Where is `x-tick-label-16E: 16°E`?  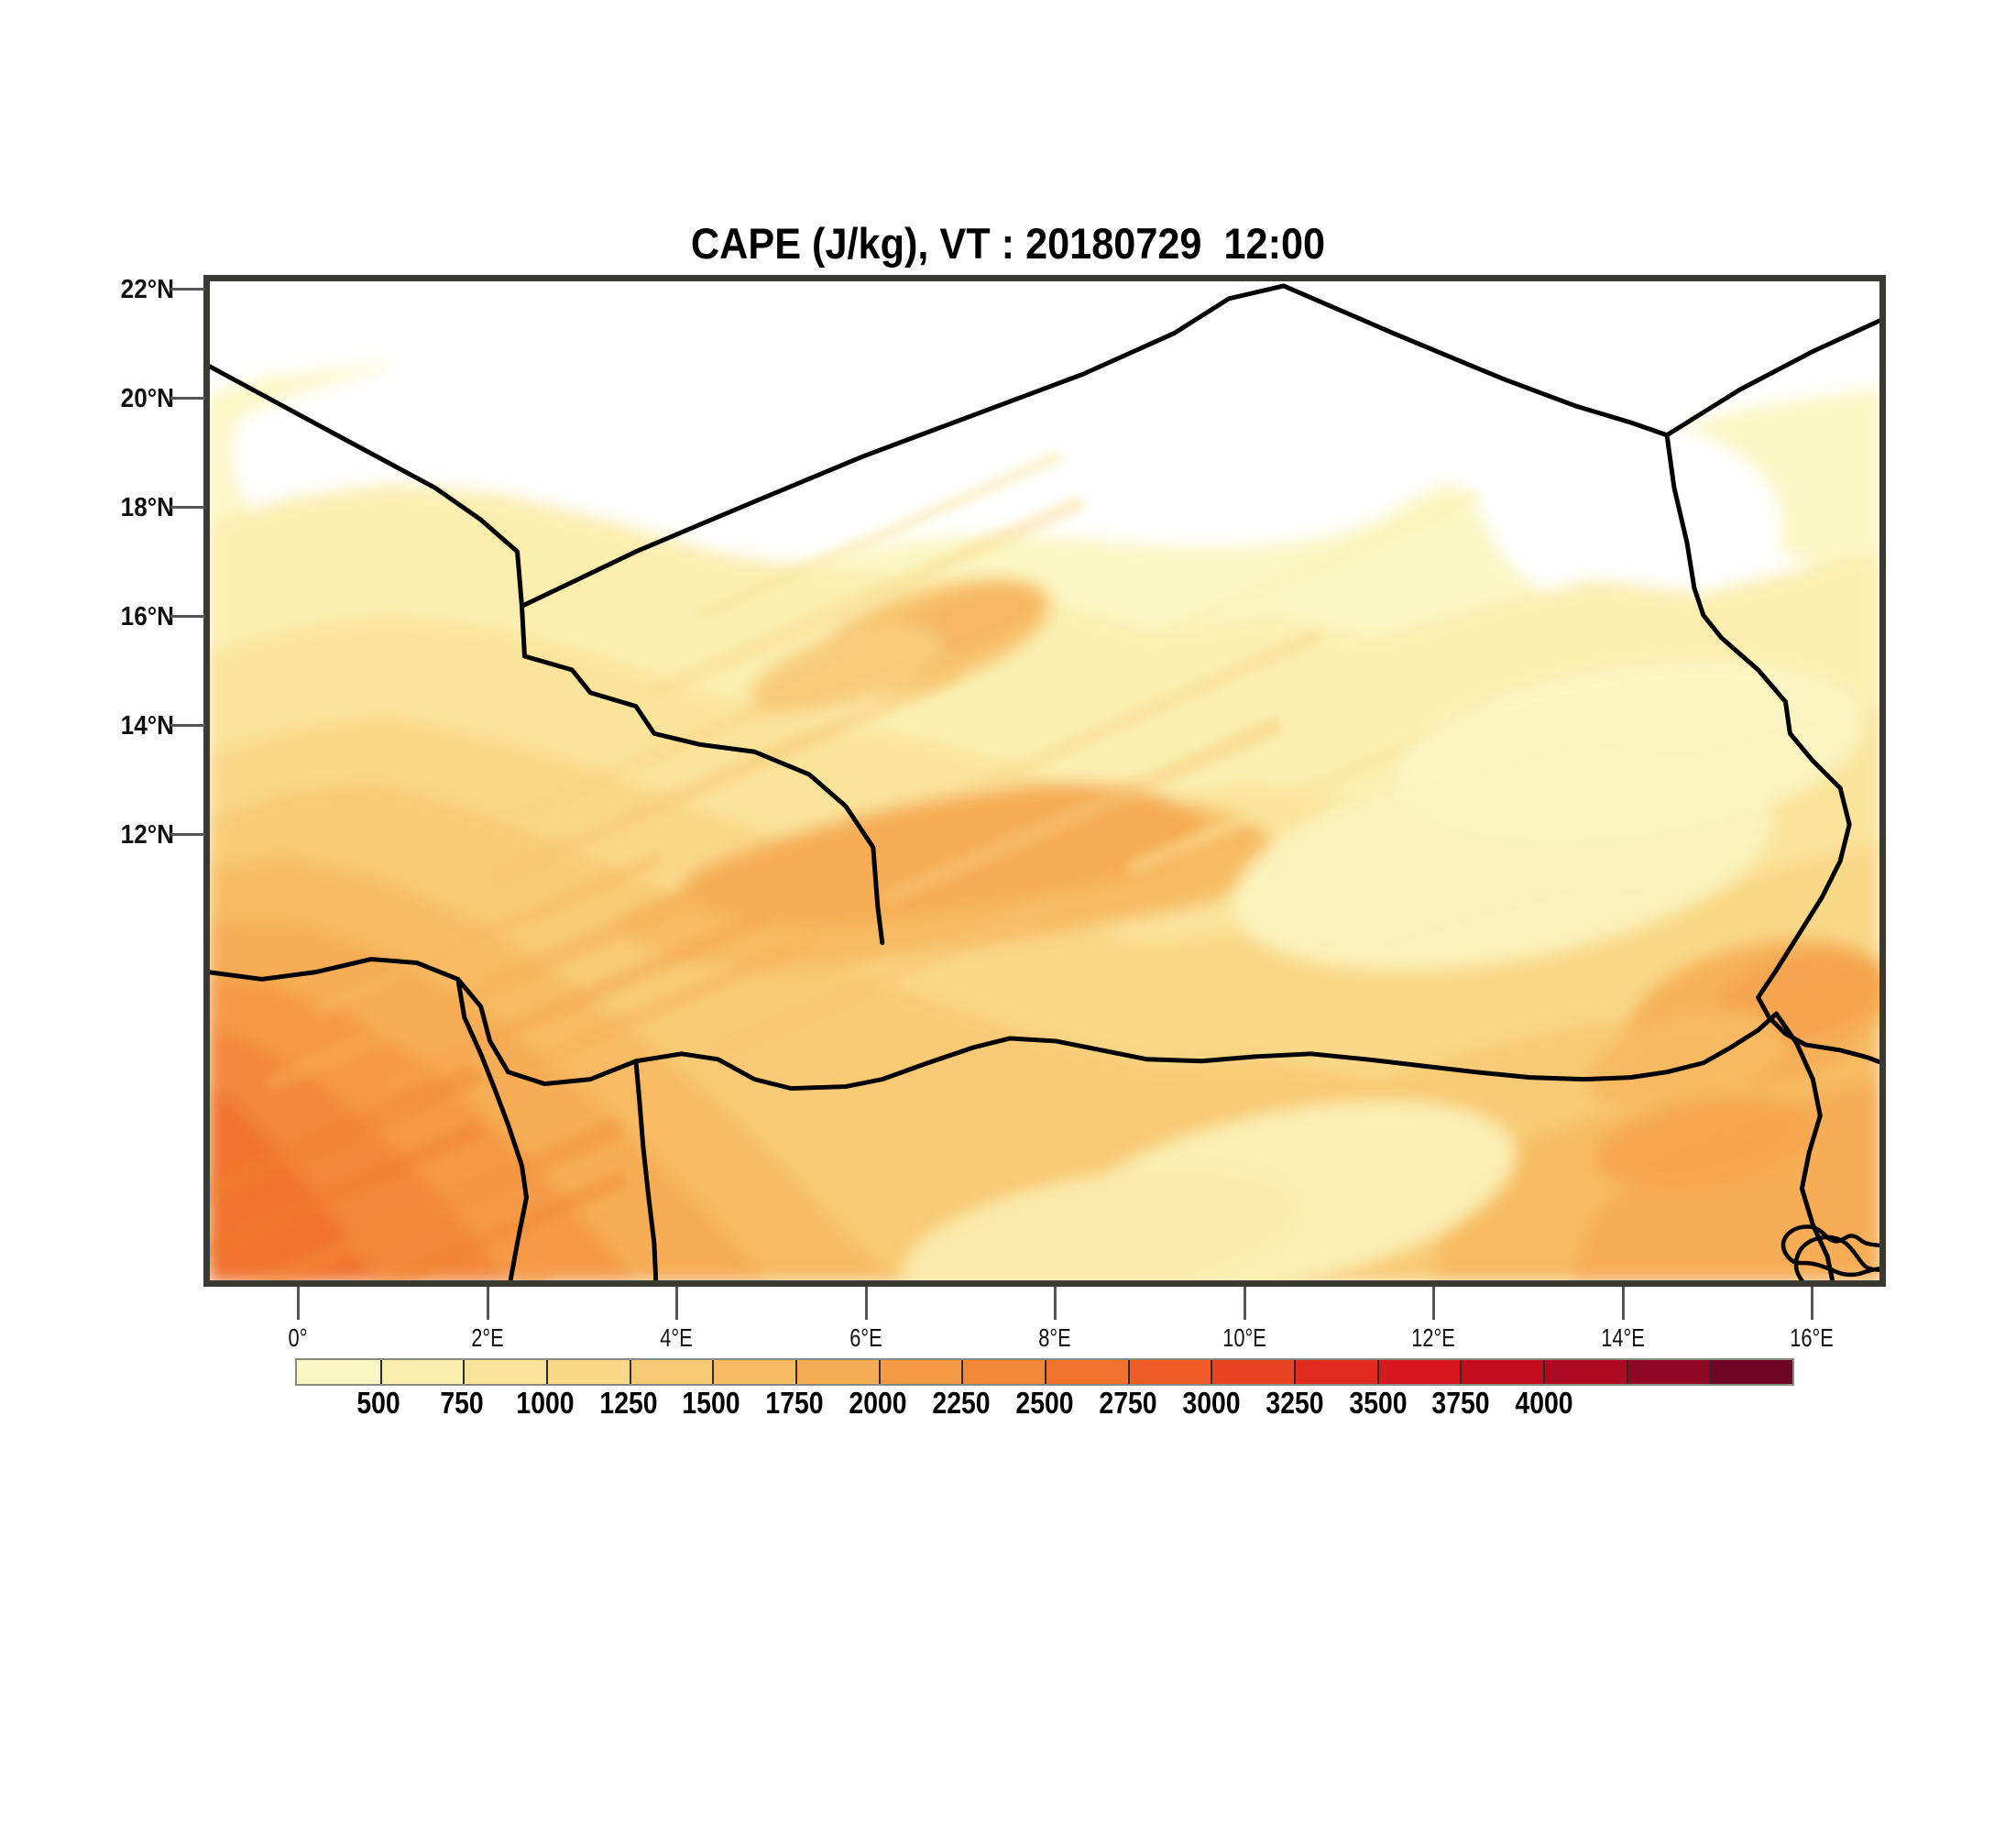
x-tick-label-16E: 16°E is located at coordinates (1812, 1337).